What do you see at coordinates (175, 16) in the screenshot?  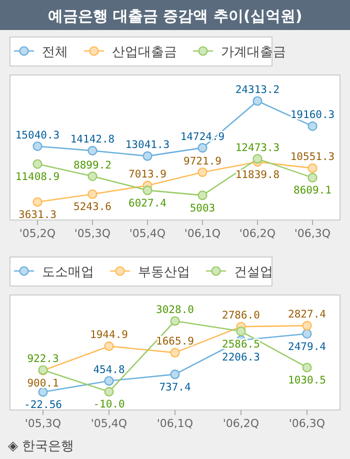 I see `chart-title: 예금은행 대출금 증감액 추이(십억원)` at bounding box center [175, 16].